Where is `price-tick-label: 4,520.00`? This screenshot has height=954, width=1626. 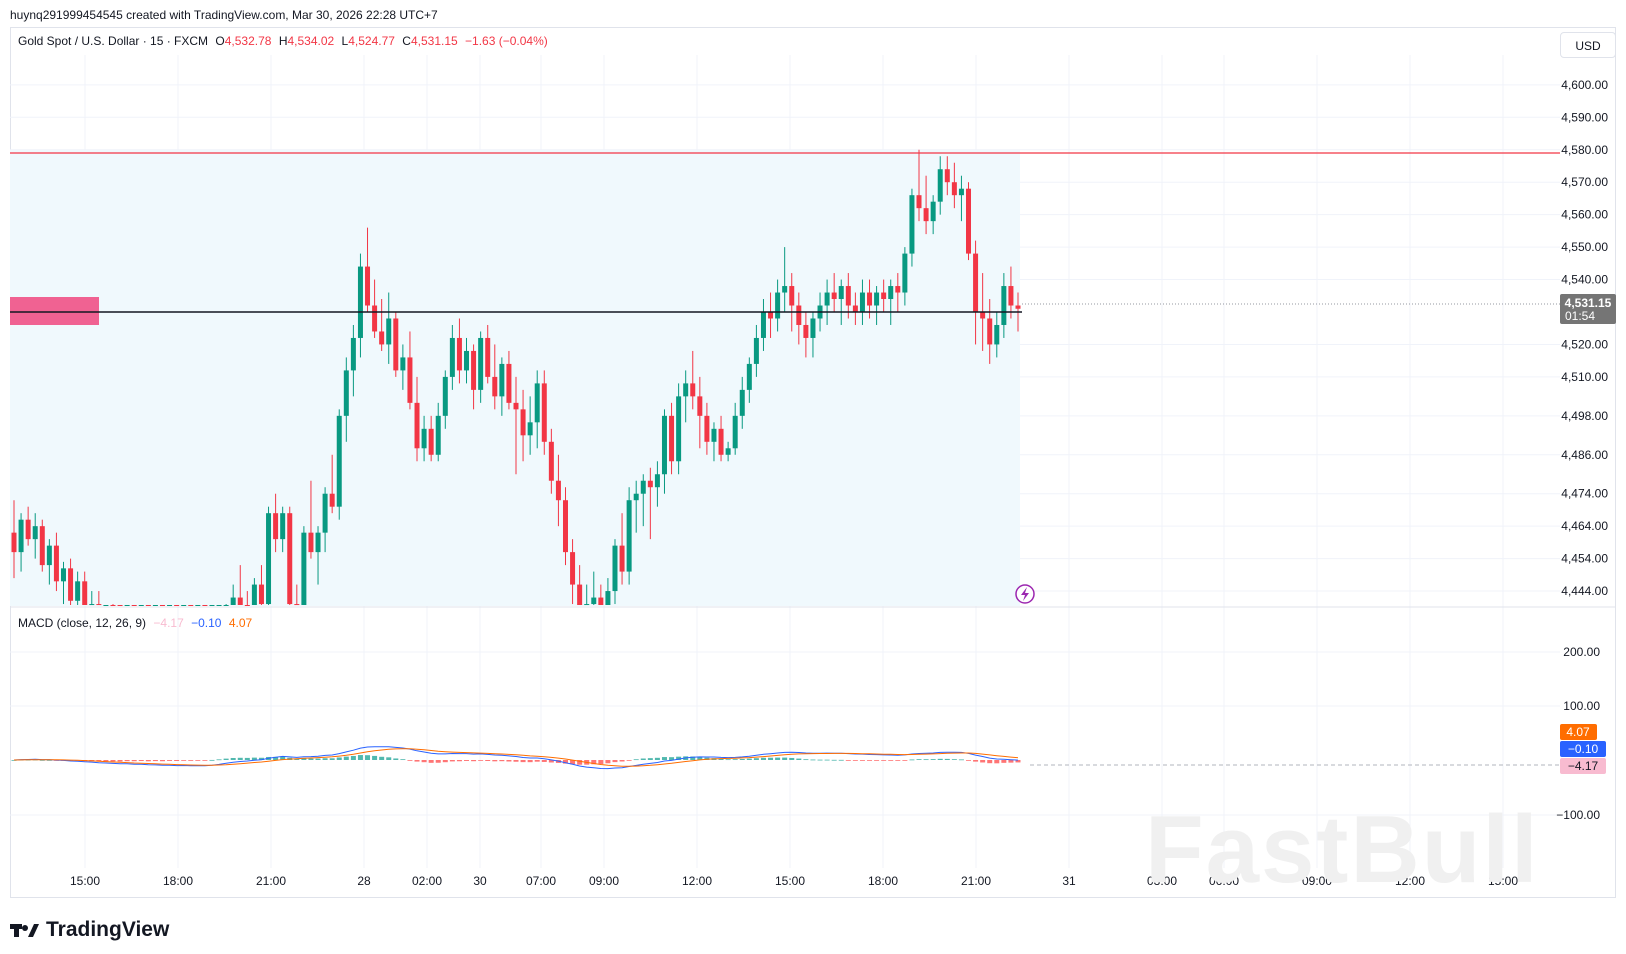
price-tick-label: 4,520.00 is located at coordinates (1584, 344).